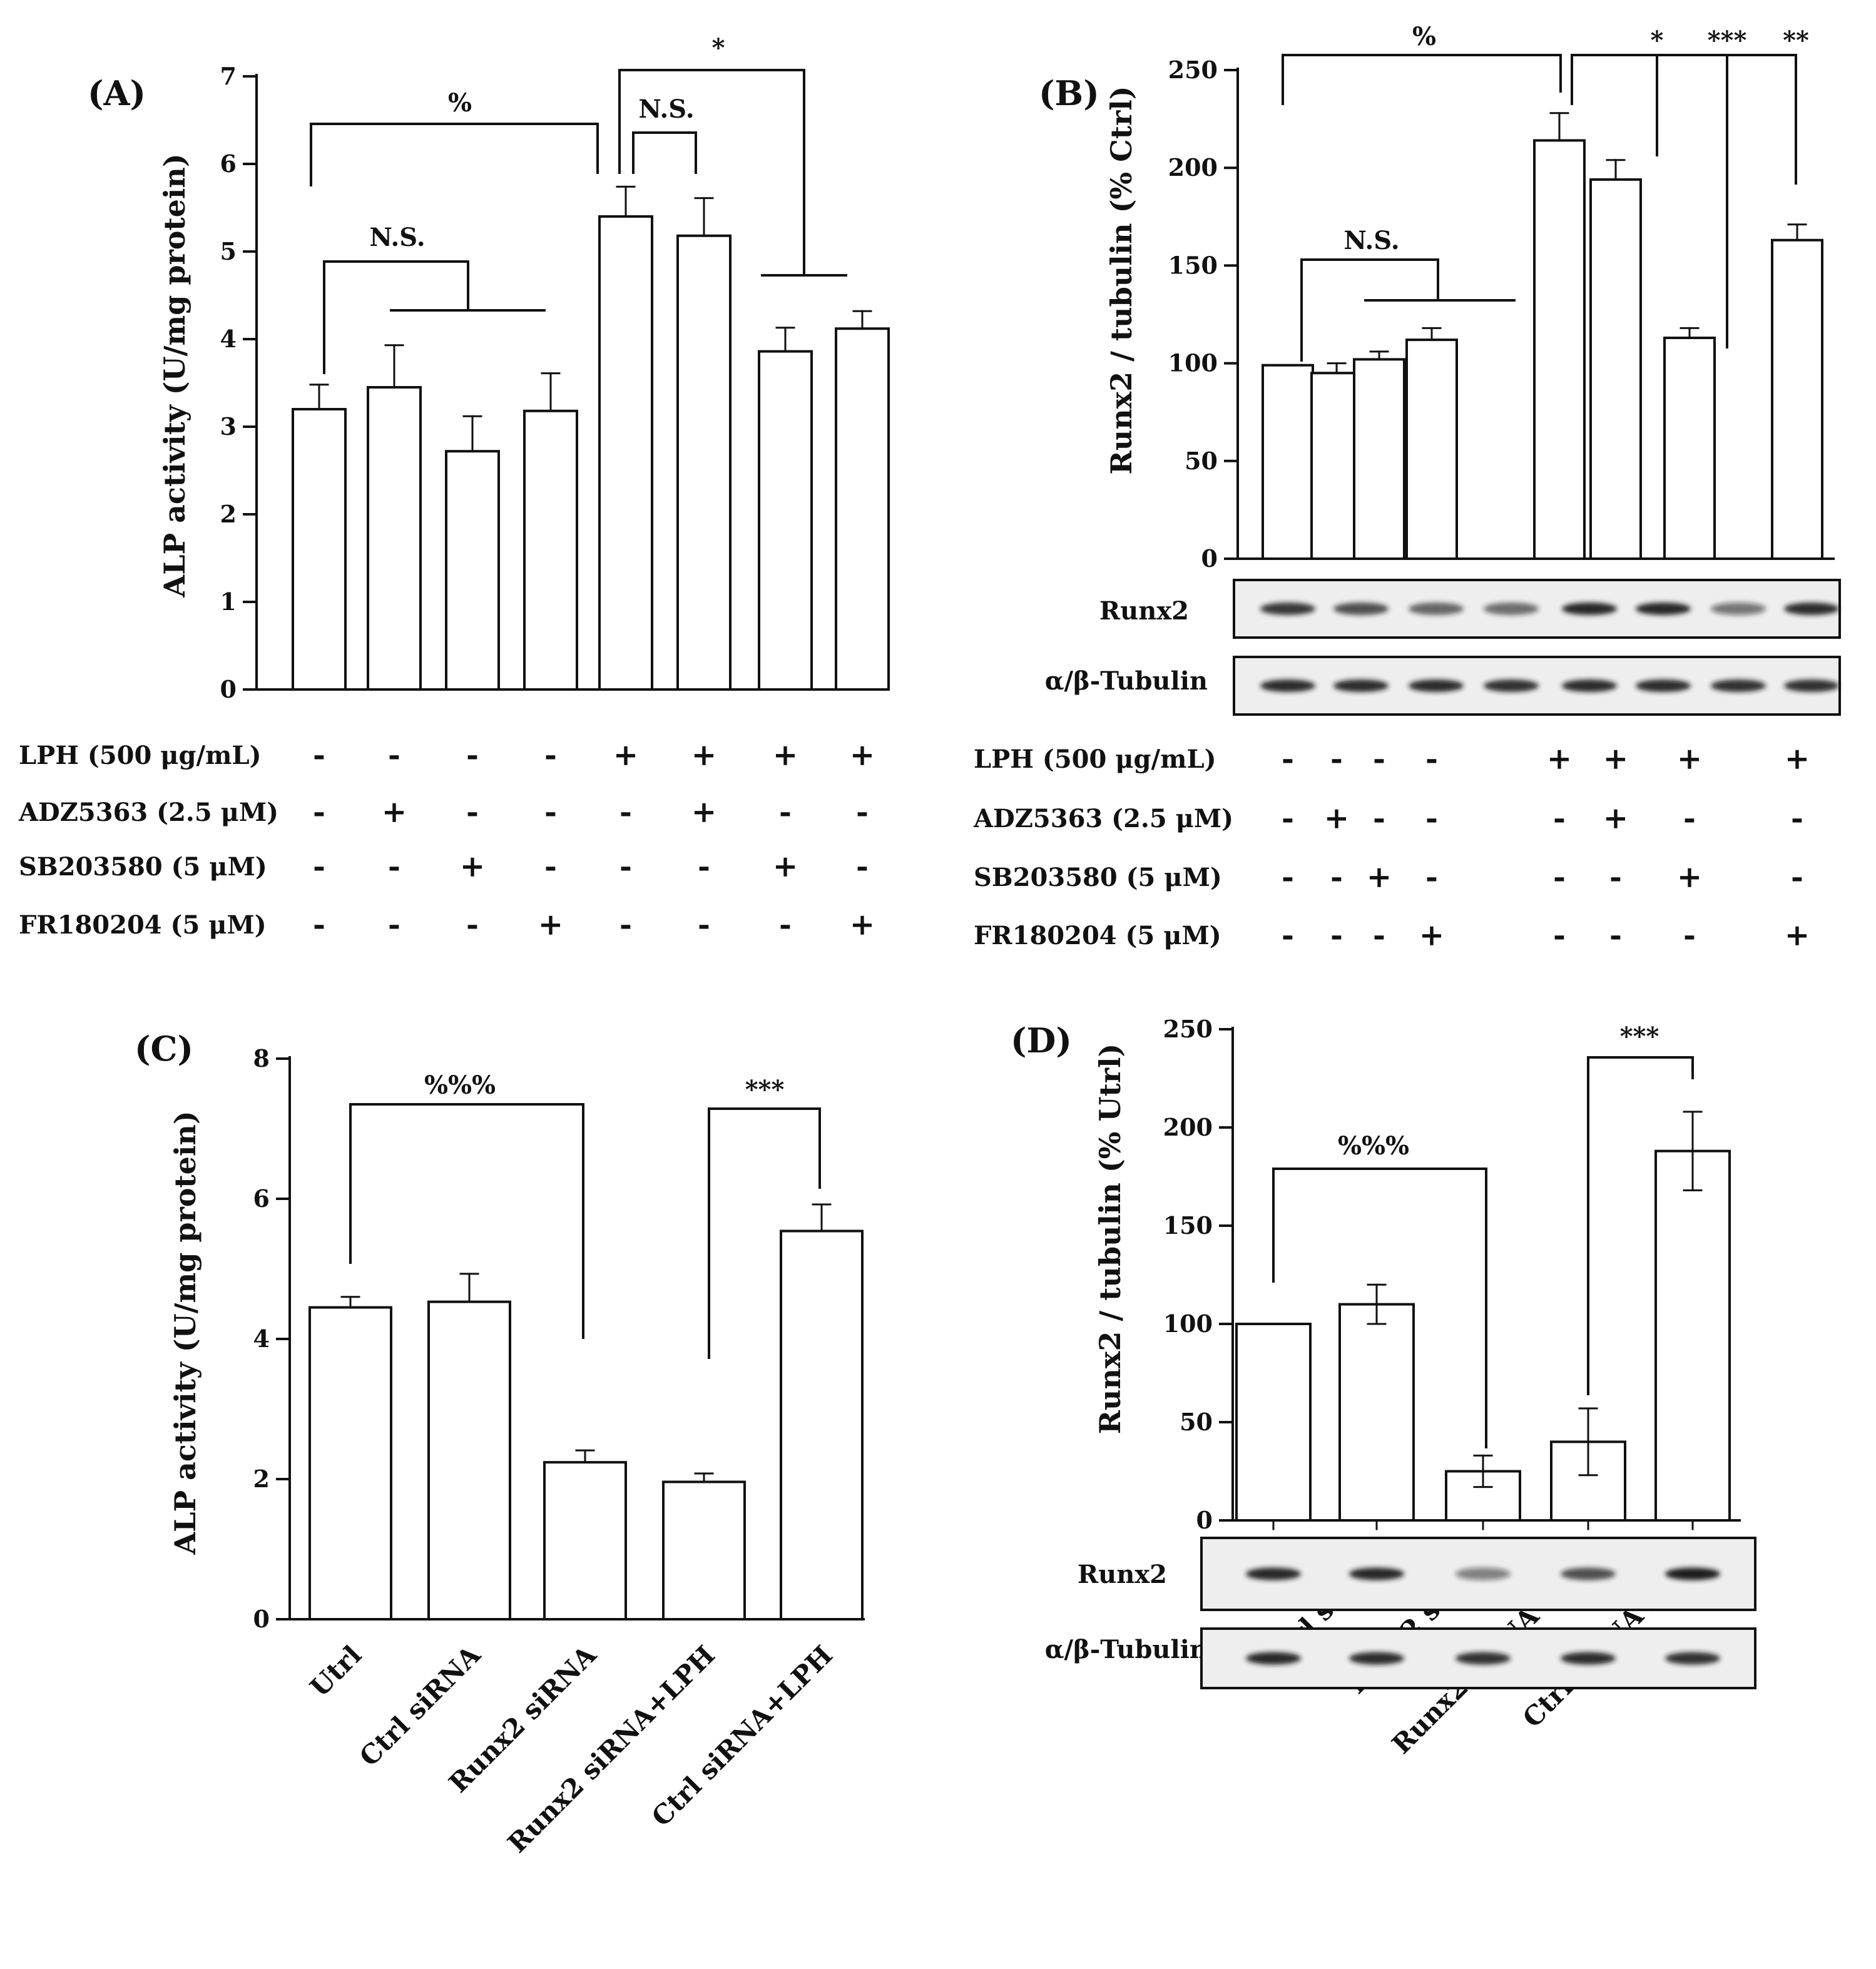 This screenshot has width=1876, height=1969. Describe the element at coordinates (1126, 1649) in the screenshot. I see `blot-label-tubulin: α/β-Tubulin` at that location.